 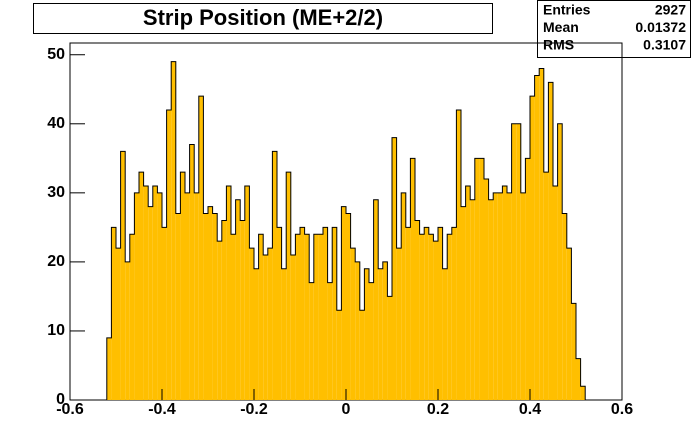 I want to click on y-tick-label: 0, so click(x=60, y=399).